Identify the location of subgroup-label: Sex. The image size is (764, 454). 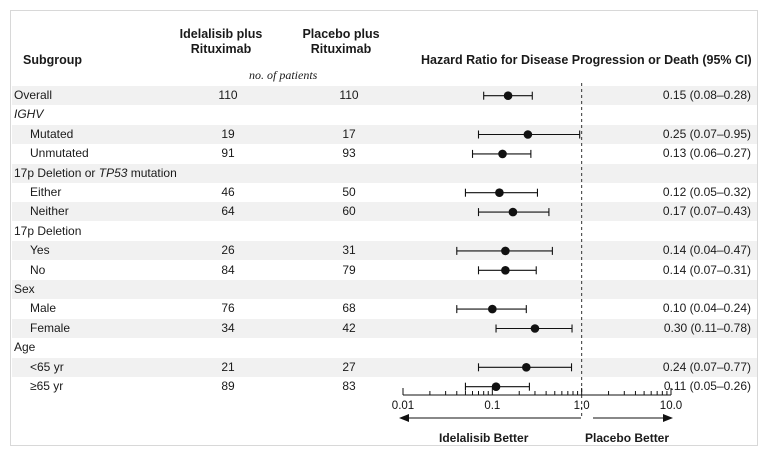
(24, 289).